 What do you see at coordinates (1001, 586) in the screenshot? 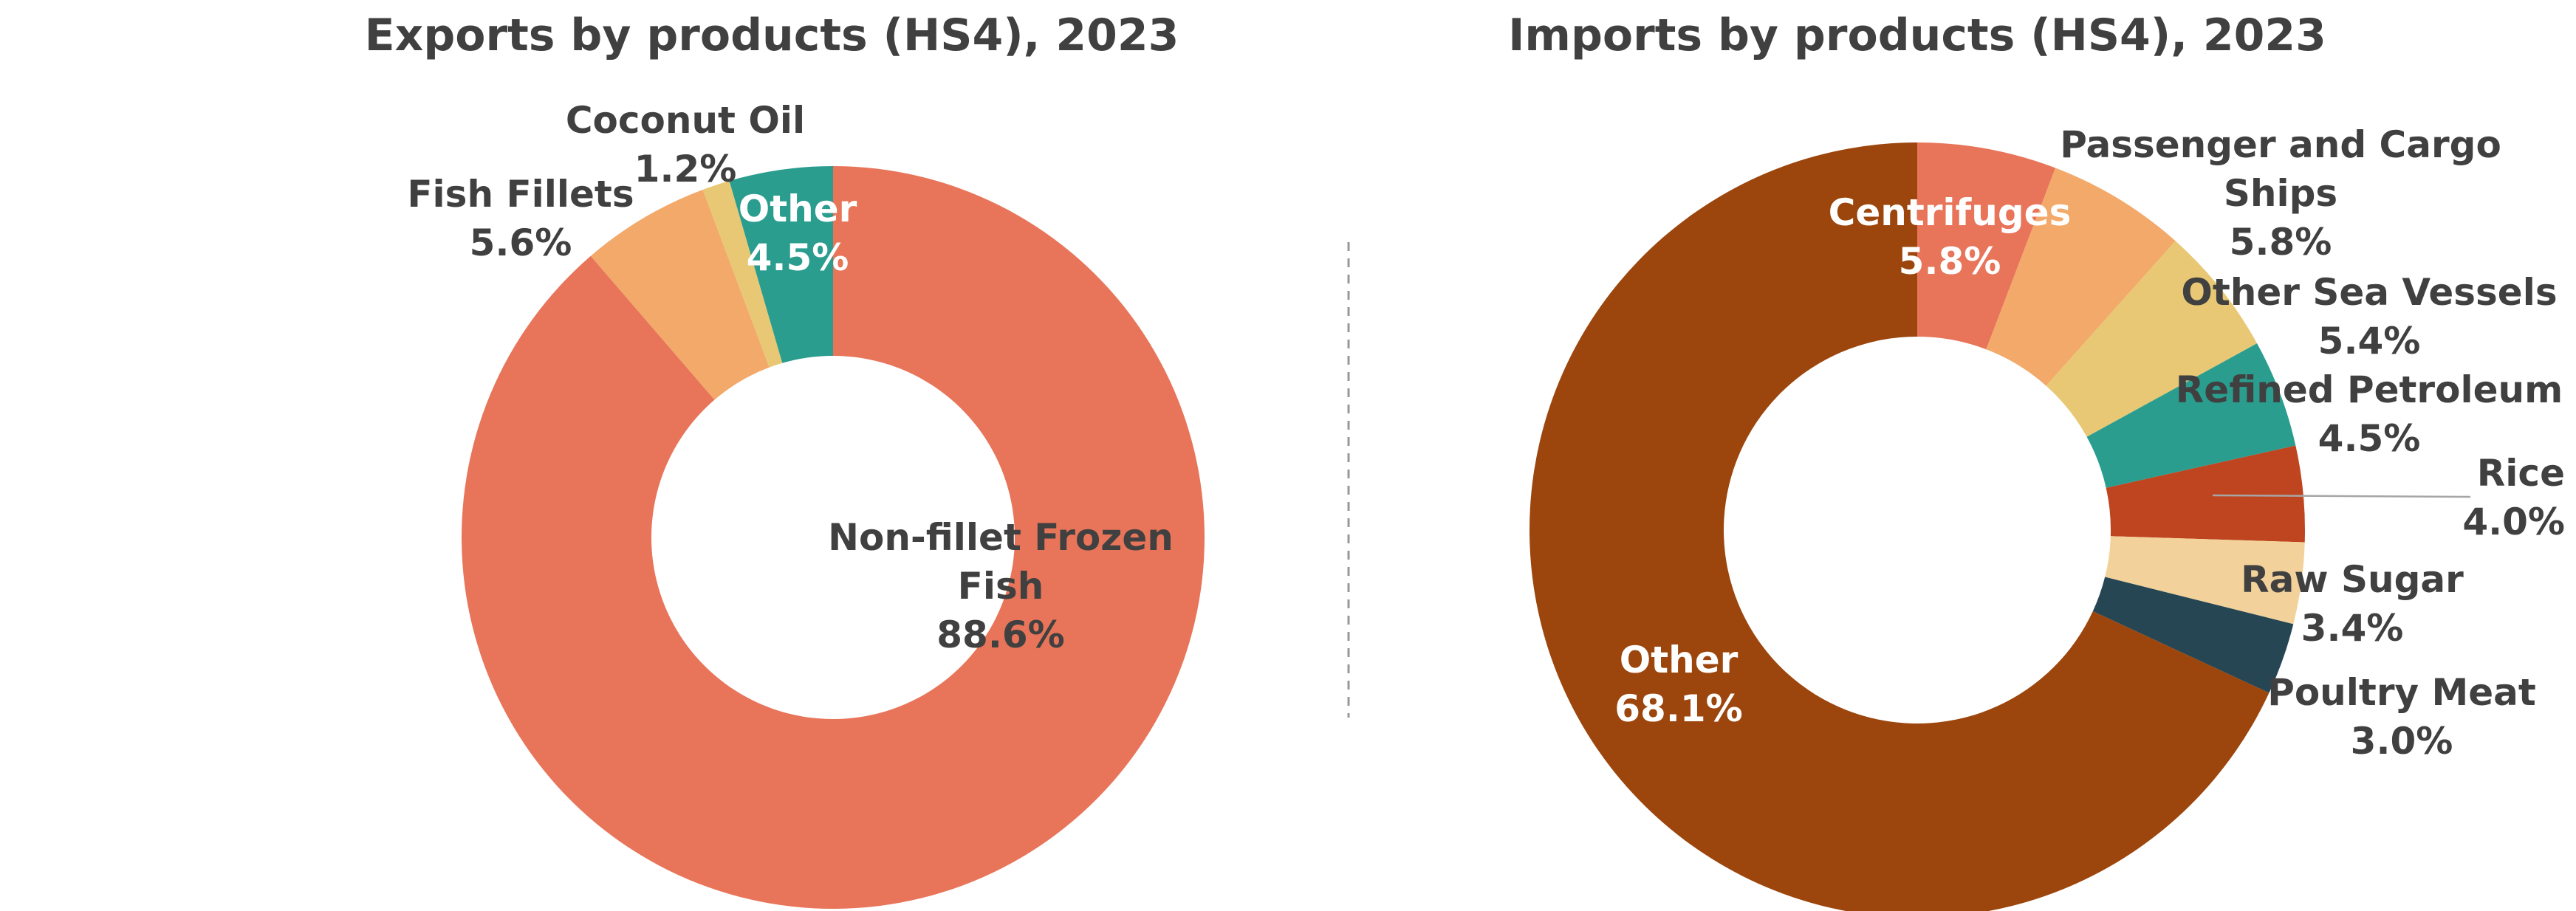
I see `exports-label-non-fillet-frozen-fish: Non-fillet Frozen Fish 88.6%` at bounding box center [1001, 586].